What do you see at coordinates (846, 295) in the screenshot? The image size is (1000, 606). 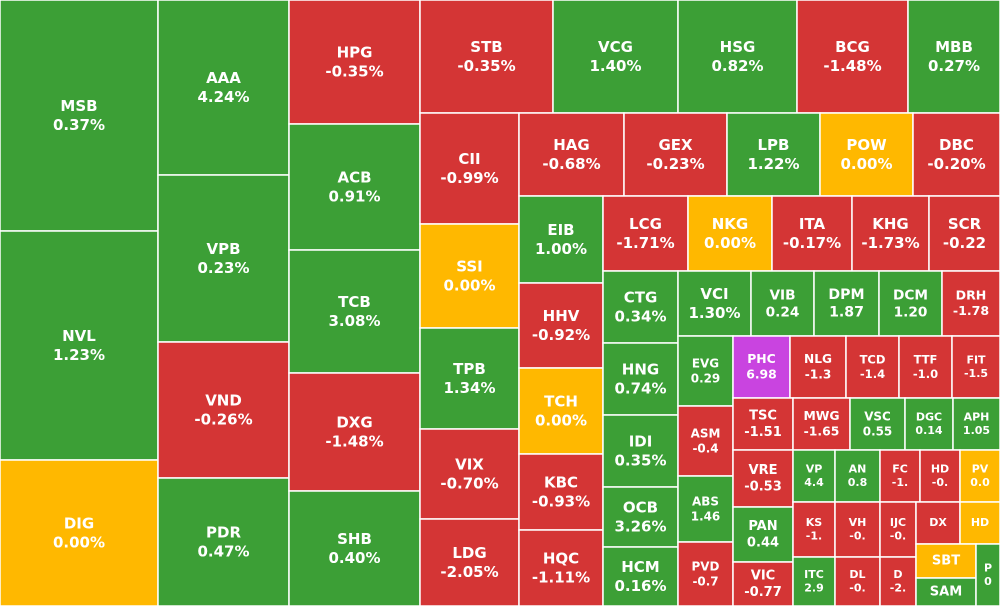 I see `ticker: DPM` at bounding box center [846, 295].